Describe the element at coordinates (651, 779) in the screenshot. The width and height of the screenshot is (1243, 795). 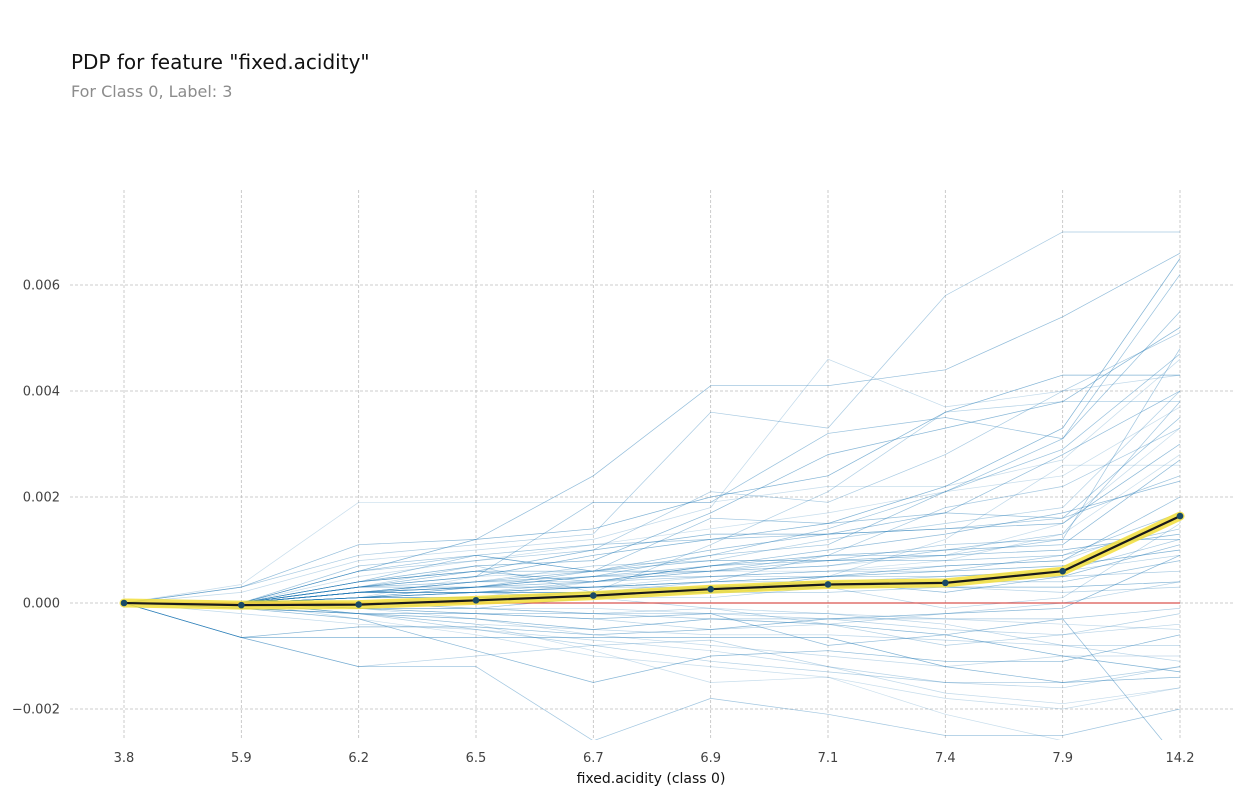
I see `x-axis-label: fixed.acidity (class 0)` at that location.